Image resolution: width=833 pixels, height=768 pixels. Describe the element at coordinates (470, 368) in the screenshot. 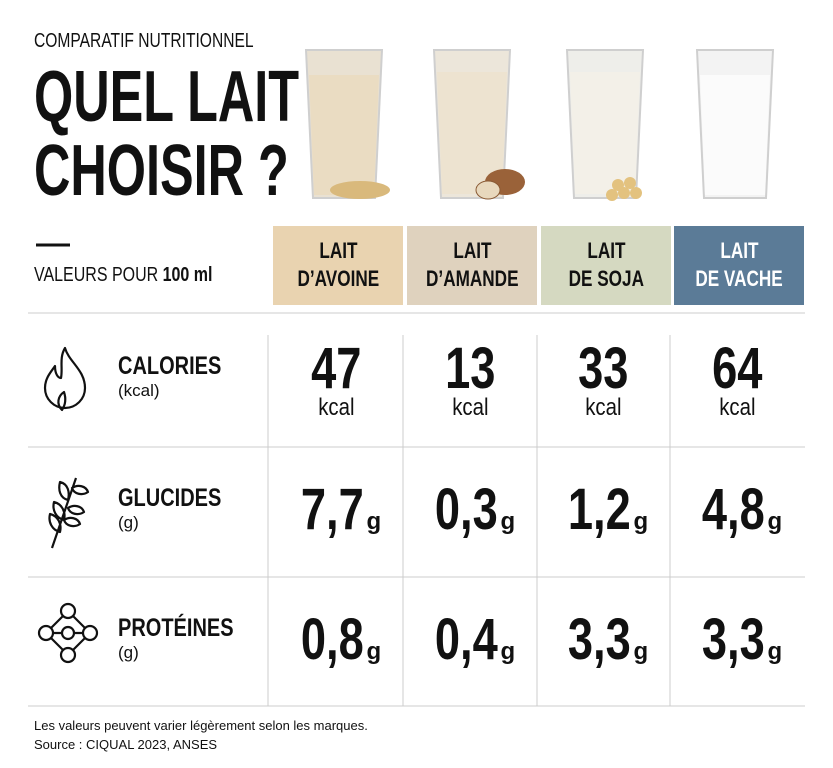

I see `value: 13` at that location.